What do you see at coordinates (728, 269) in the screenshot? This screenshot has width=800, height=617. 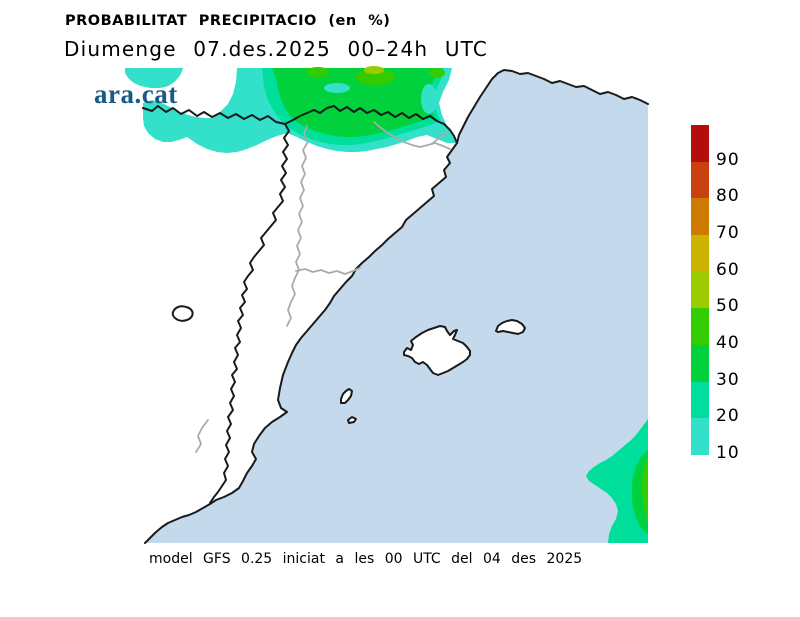 I see `colorbar-label: 60` at bounding box center [728, 269].